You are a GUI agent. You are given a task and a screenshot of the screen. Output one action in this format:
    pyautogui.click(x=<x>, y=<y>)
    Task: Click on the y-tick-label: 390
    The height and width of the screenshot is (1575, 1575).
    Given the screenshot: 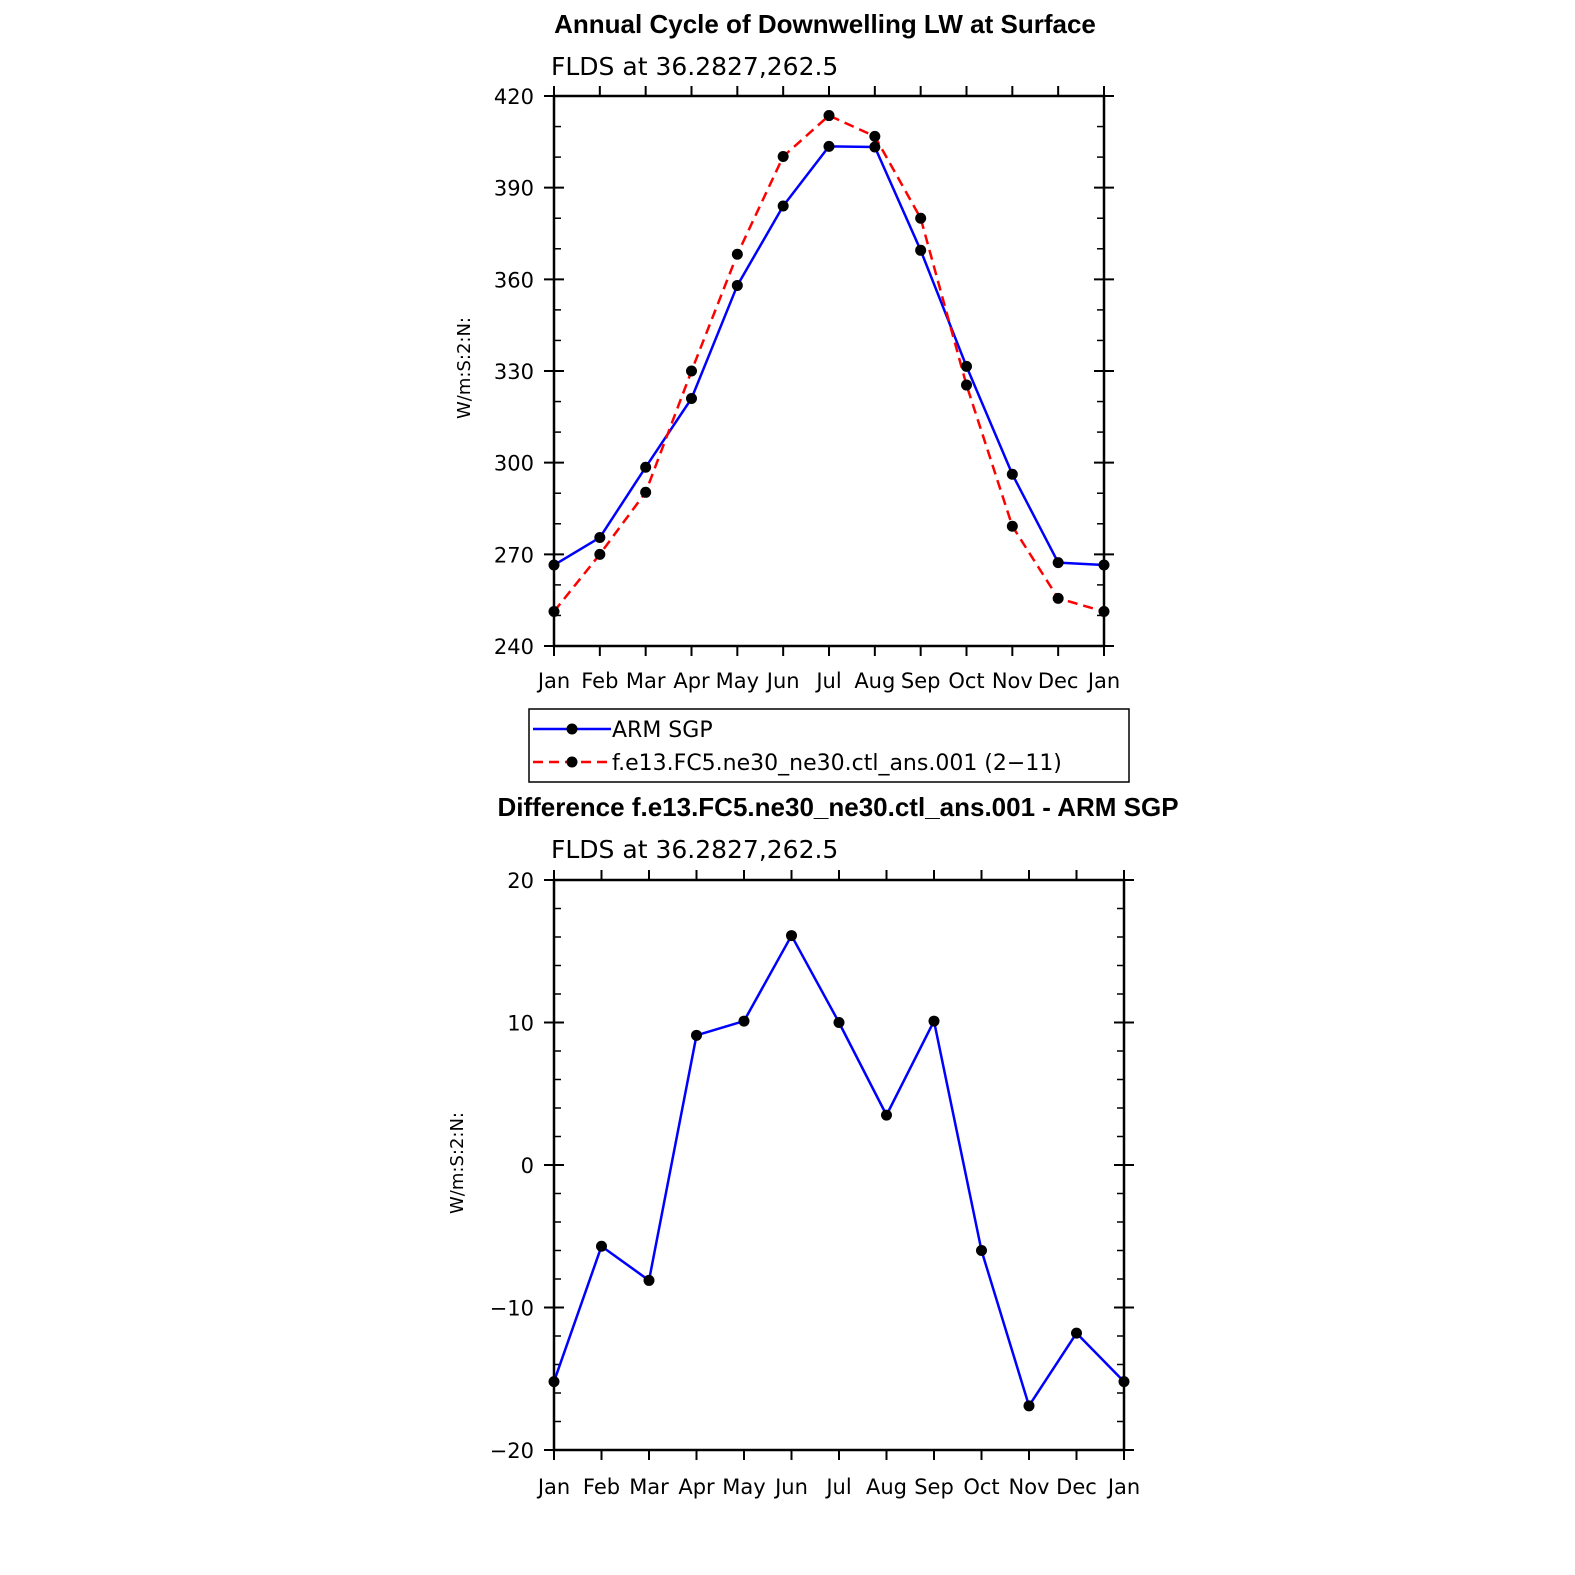 What is the action you would take?
    pyautogui.click(x=514, y=189)
    